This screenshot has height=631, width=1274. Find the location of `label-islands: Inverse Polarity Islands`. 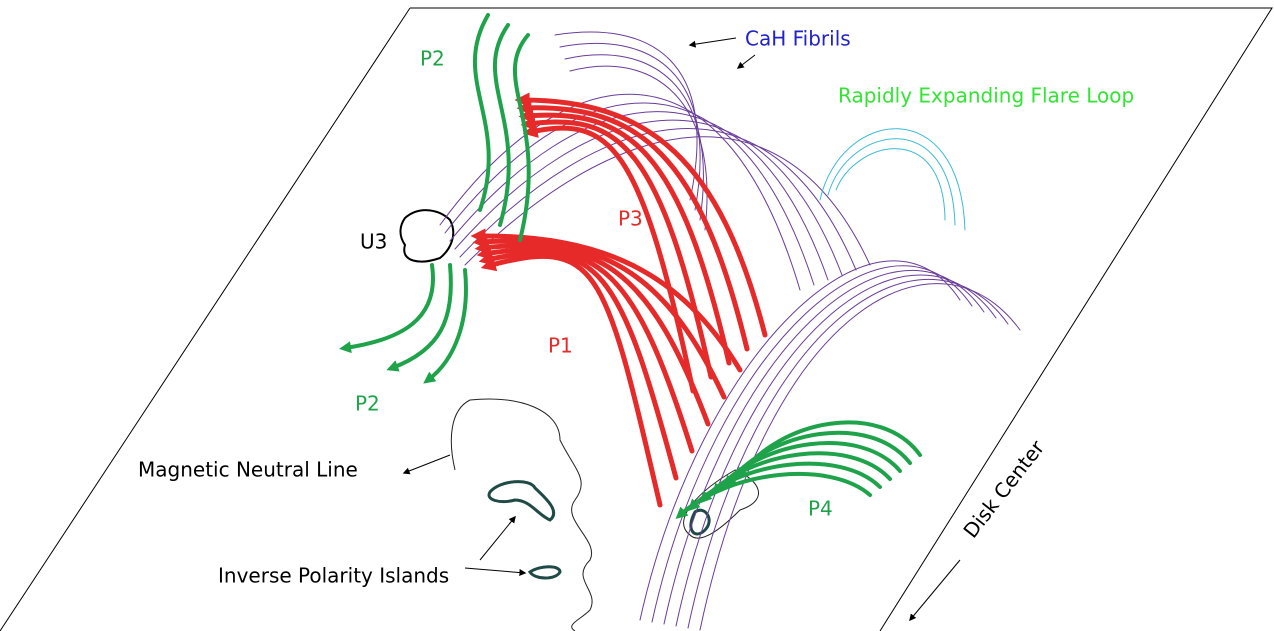

label-islands: Inverse Polarity Islands is located at coordinates (333, 576).